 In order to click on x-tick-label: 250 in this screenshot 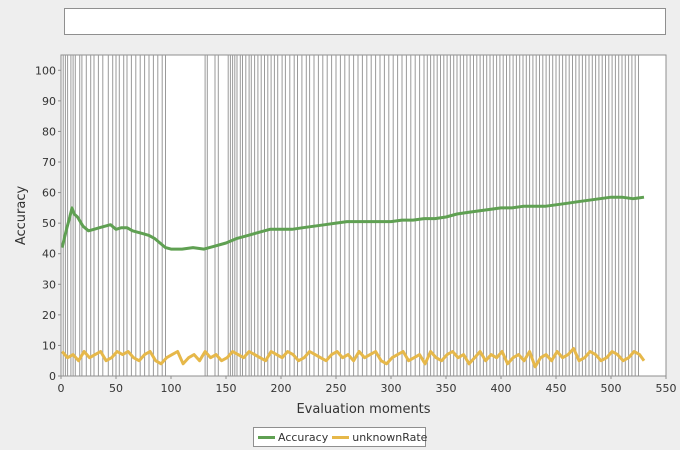, I will do `click(336, 388)`.